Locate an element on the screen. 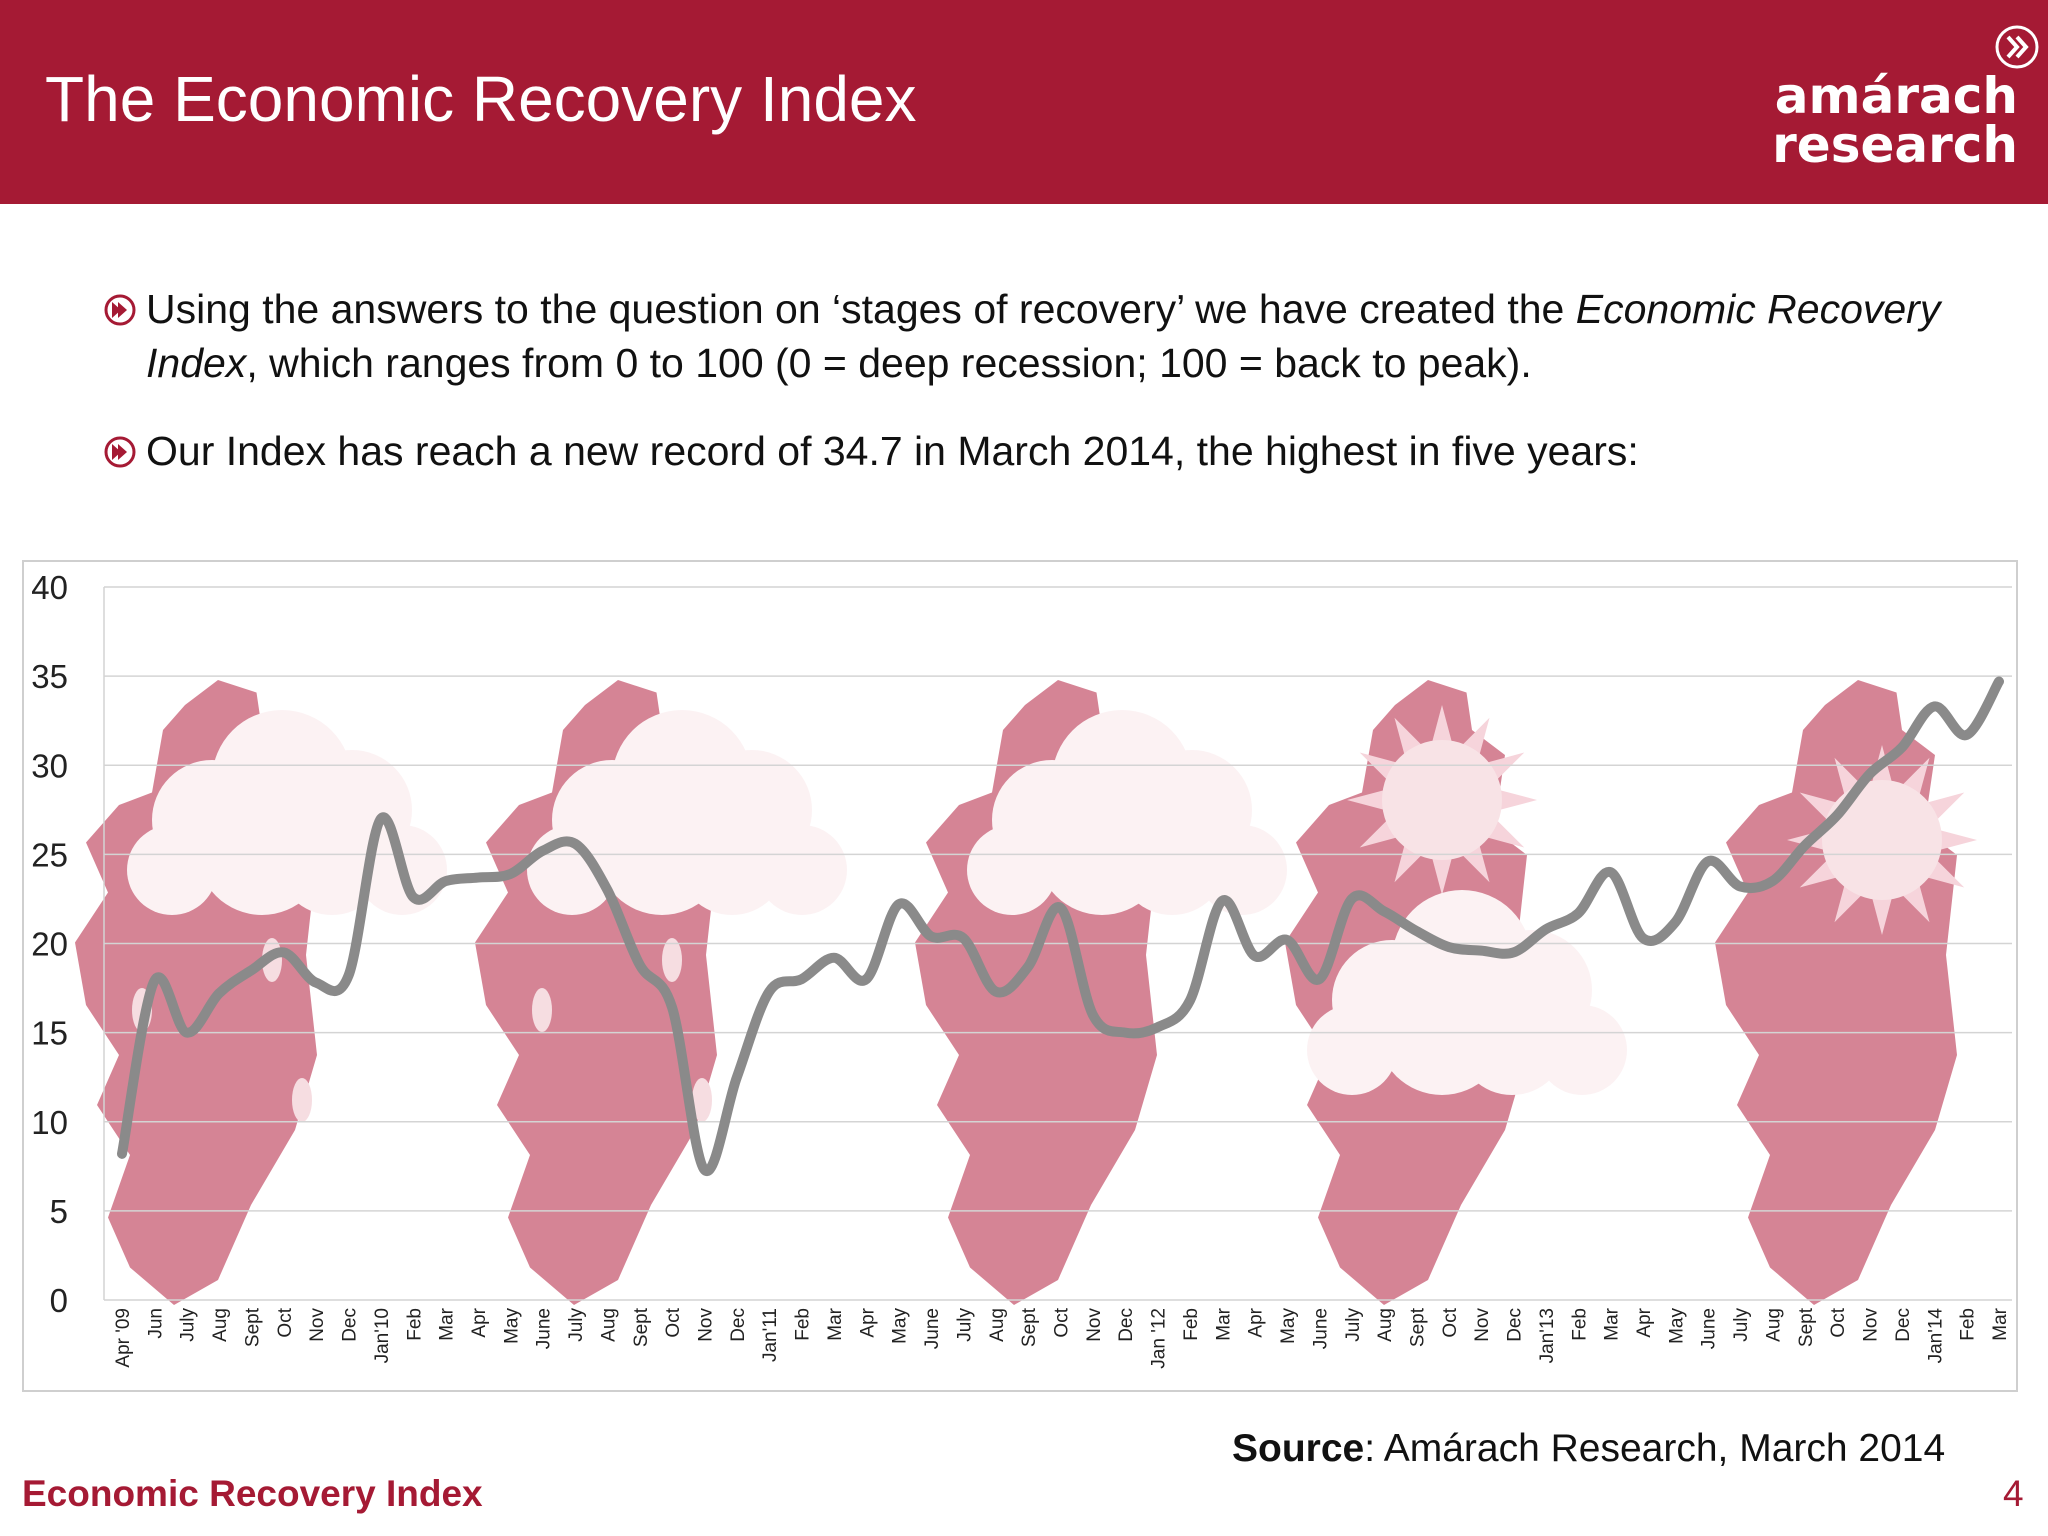 This screenshot has height=1536, width=2048. x-tick-label: Jan '12 is located at coordinates (1159, 1338).